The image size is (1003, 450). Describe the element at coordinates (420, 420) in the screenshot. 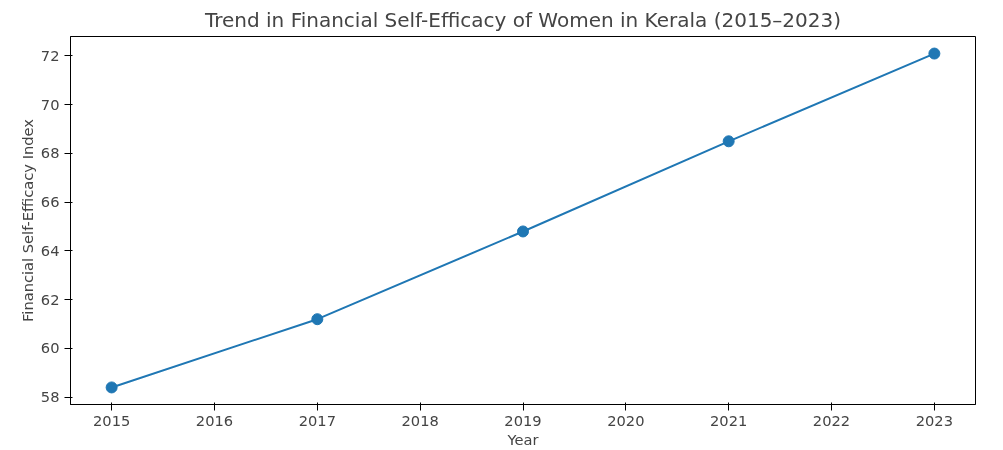

I see `x-tick-label: 2018` at that location.